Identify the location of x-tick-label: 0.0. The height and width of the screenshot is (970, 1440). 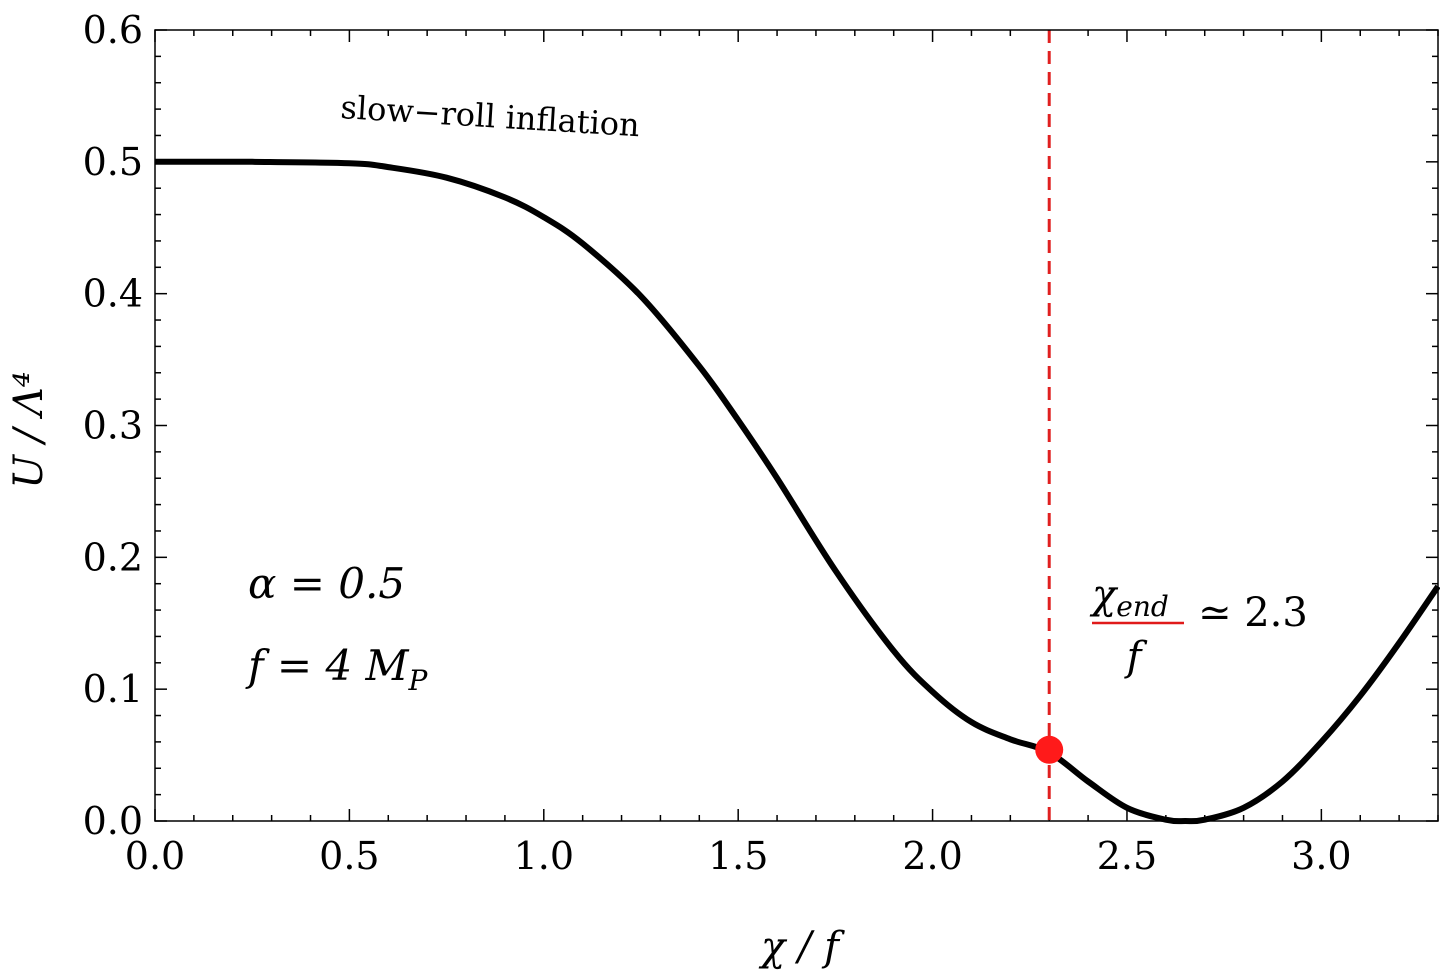
(155, 856).